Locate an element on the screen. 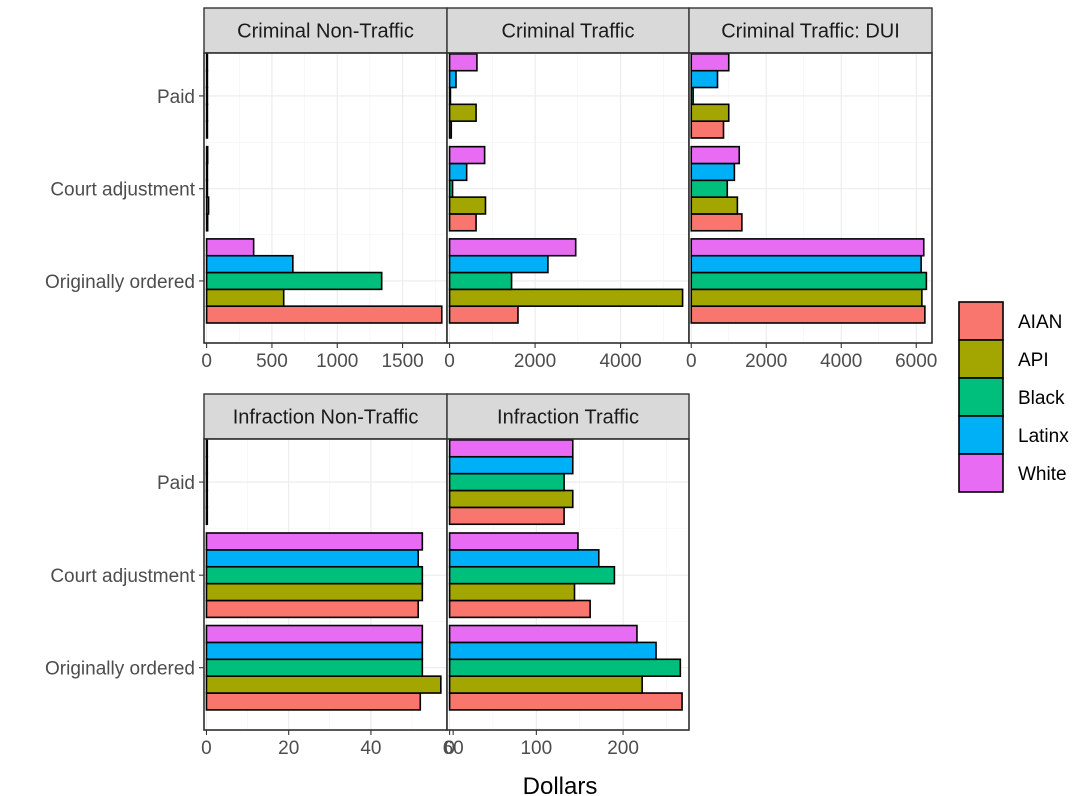 The width and height of the screenshot is (1084, 796). x-tick-label: 60 is located at coordinates (453, 748).